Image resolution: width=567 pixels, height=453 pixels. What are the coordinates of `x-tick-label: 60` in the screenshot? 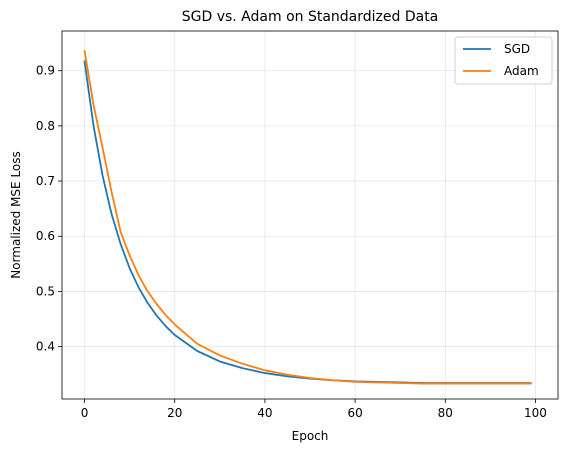 It's located at (354, 413).